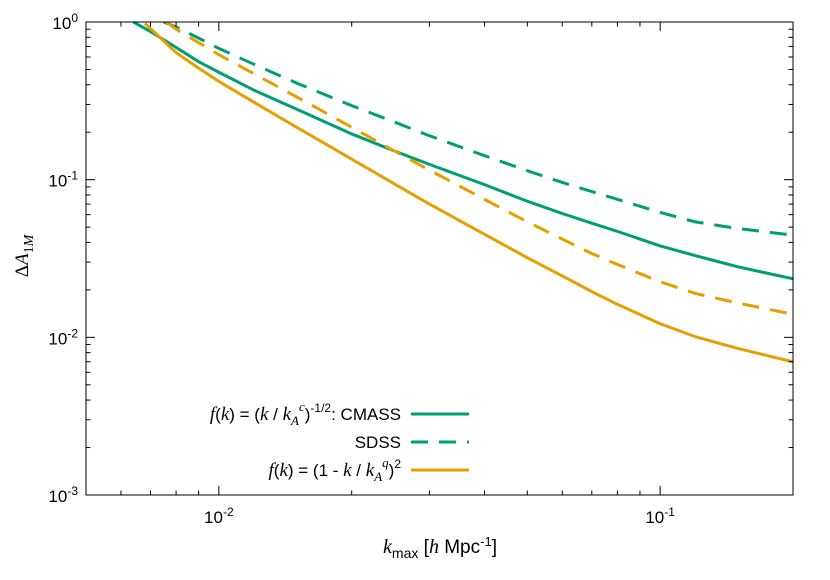  What do you see at coordinates (302, 406) in the screenshot?
I see `legend-label-part: c` at bounding box center [302, 406].